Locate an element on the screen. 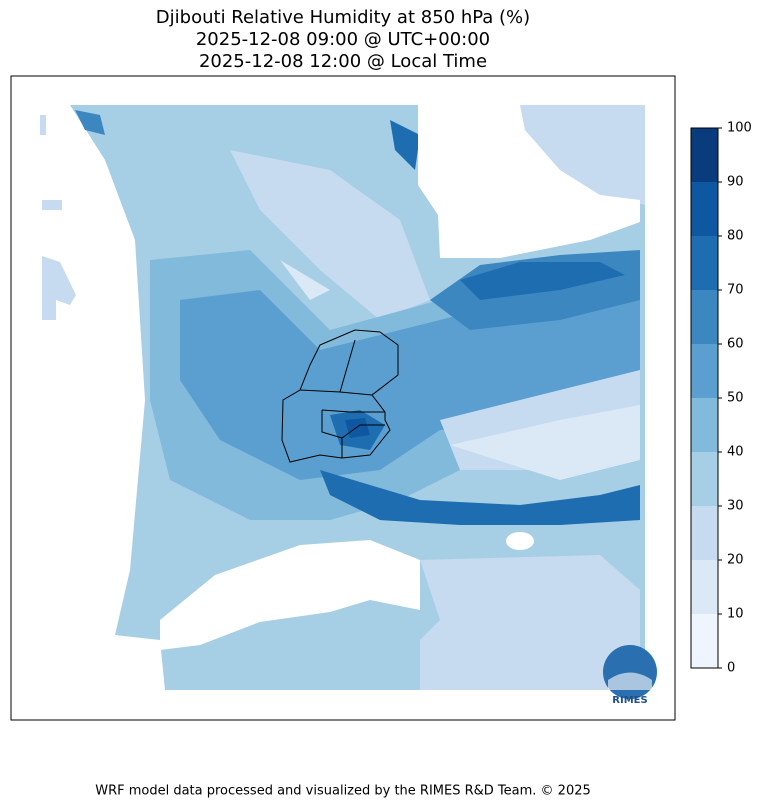 The height and width of the screenshot is (812, 764). colorbar-tick-label: 20 is located at coordinates (735, 560).